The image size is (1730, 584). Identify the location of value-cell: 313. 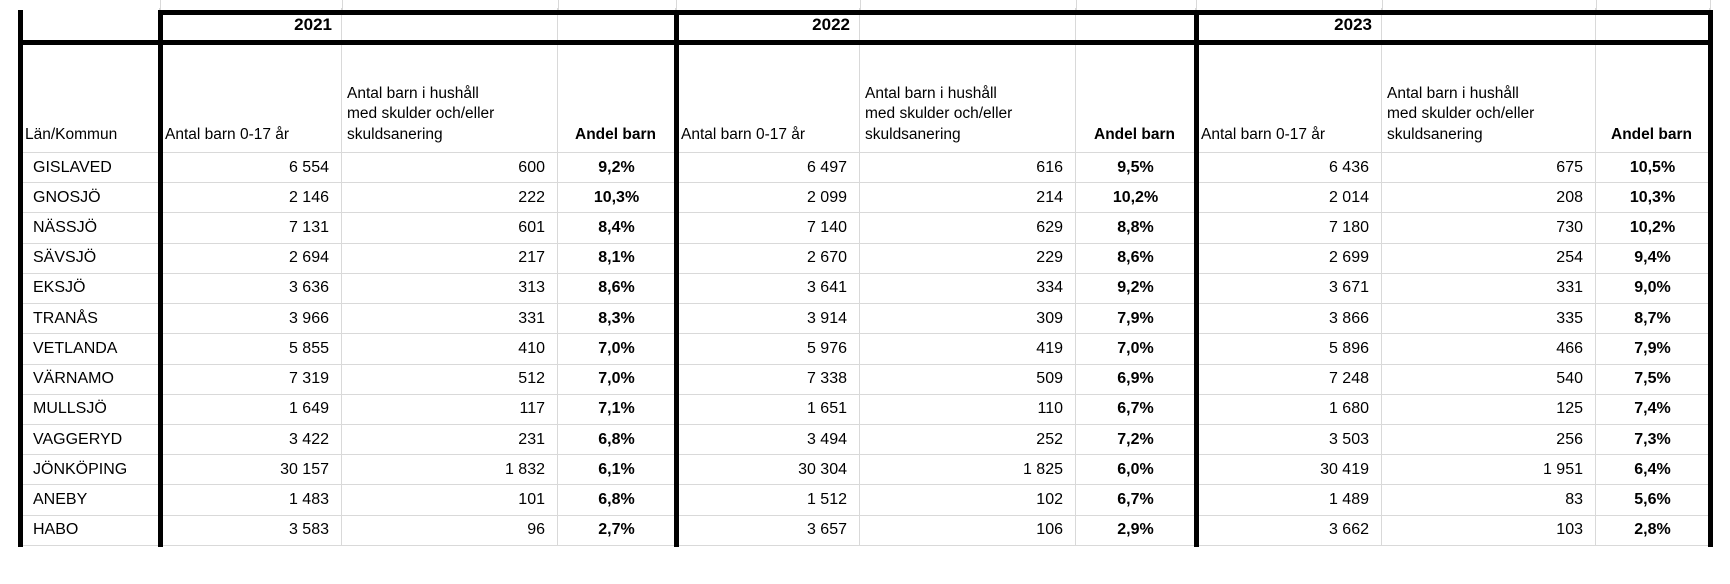
(450, 289).